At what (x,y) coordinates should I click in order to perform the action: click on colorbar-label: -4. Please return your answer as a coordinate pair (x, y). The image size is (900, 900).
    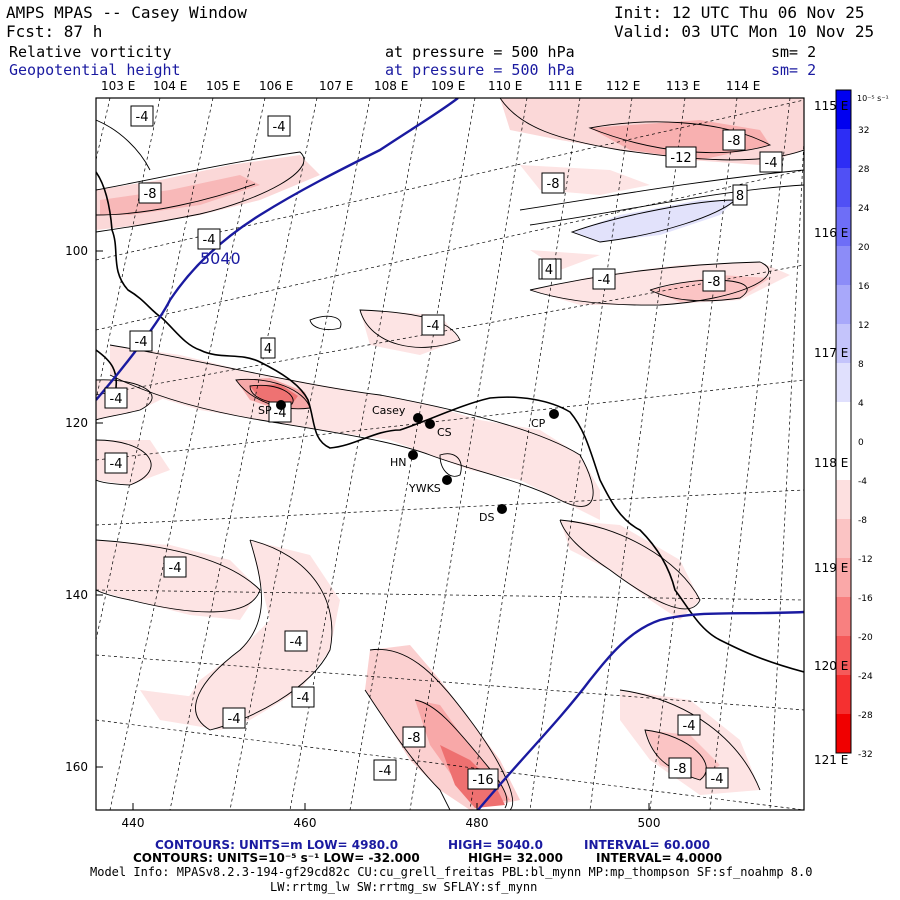
    Looking at the image, I should click on (862, 482).